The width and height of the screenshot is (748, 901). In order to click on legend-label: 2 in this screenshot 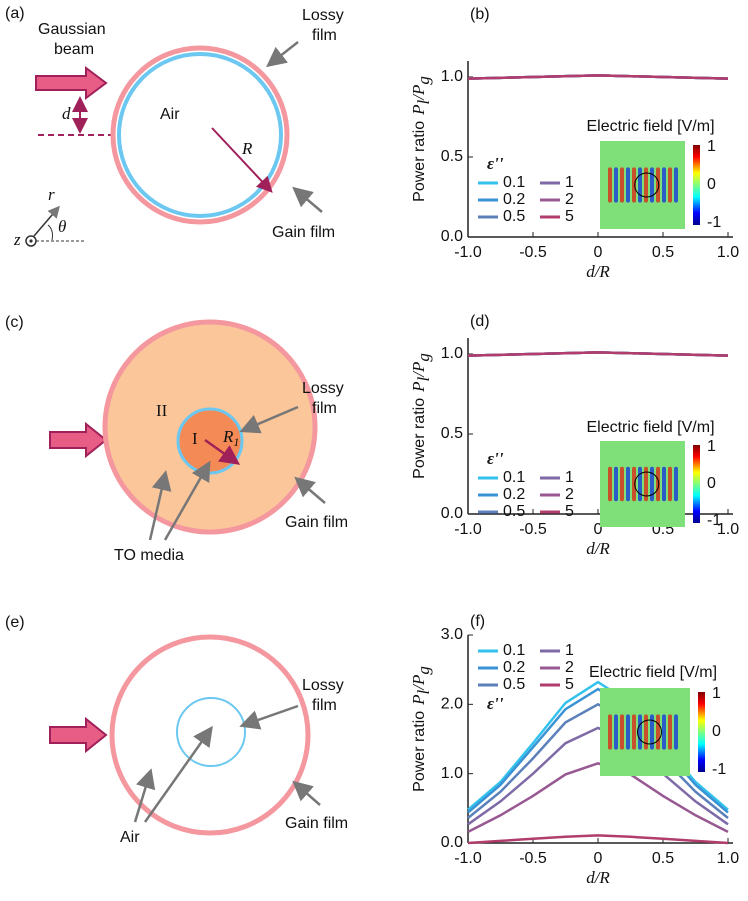, I will do `click(569, 199)`.